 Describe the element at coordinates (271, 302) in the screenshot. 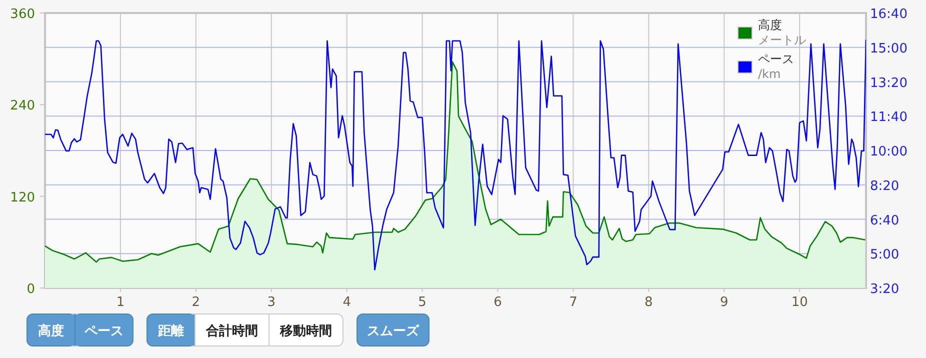

I see `x-tick-label: 3` at that location.